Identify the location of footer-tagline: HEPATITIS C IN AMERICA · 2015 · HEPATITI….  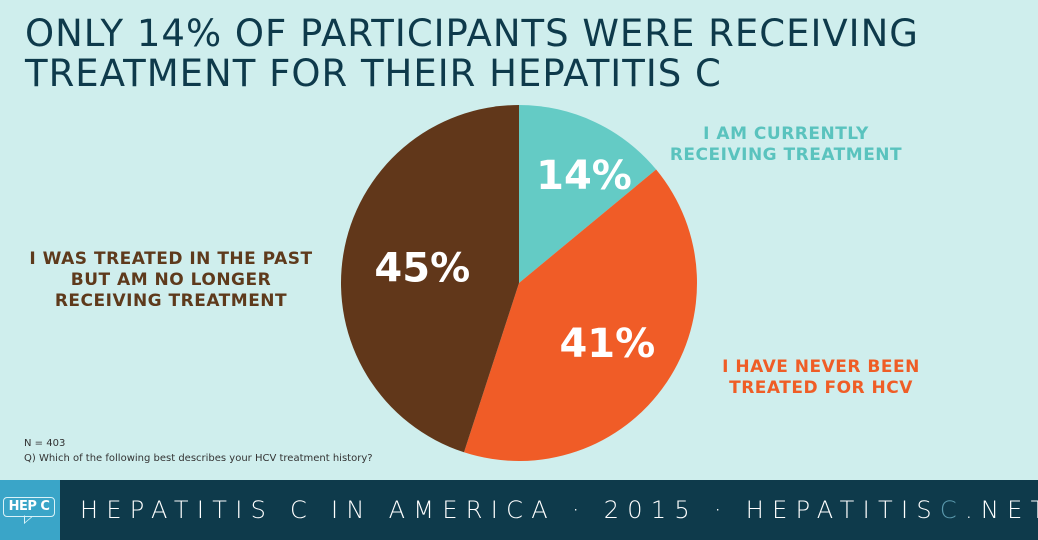
(559, 510).